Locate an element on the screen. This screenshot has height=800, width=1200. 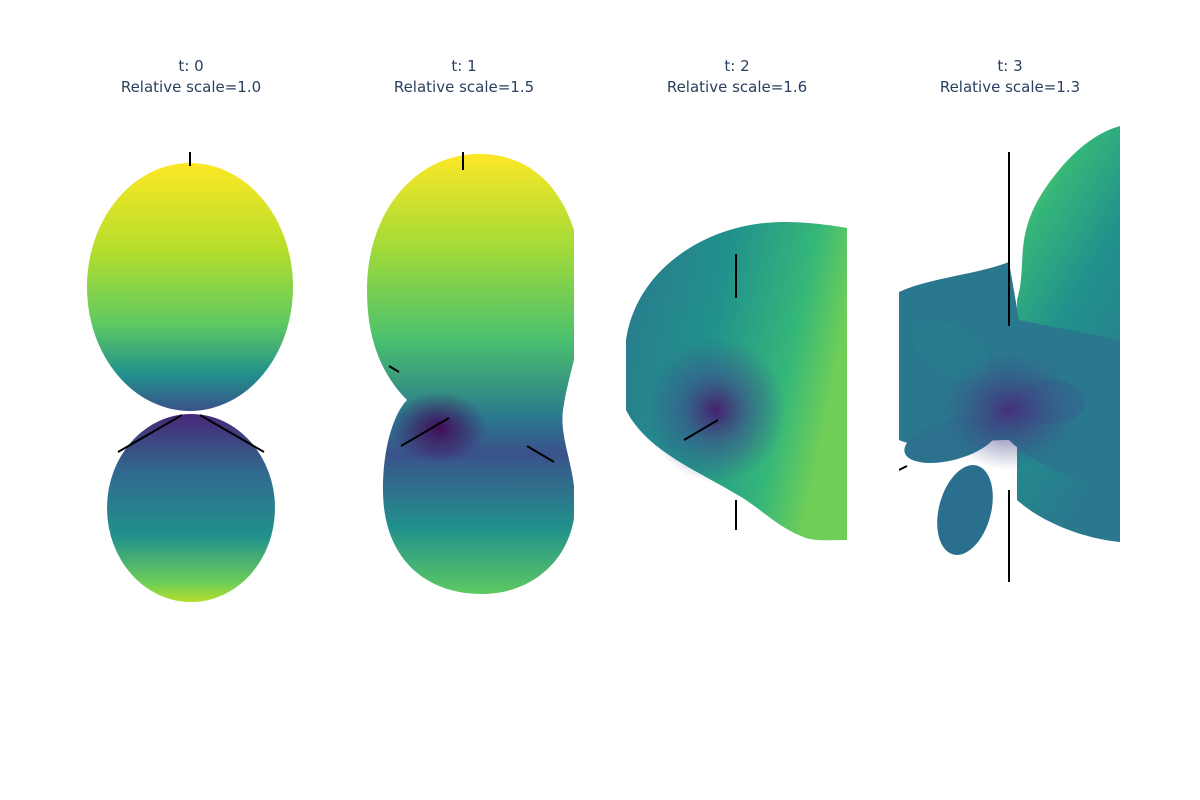
subplot-4-title-t: t: 3 is located at coordinates (1010, 66).